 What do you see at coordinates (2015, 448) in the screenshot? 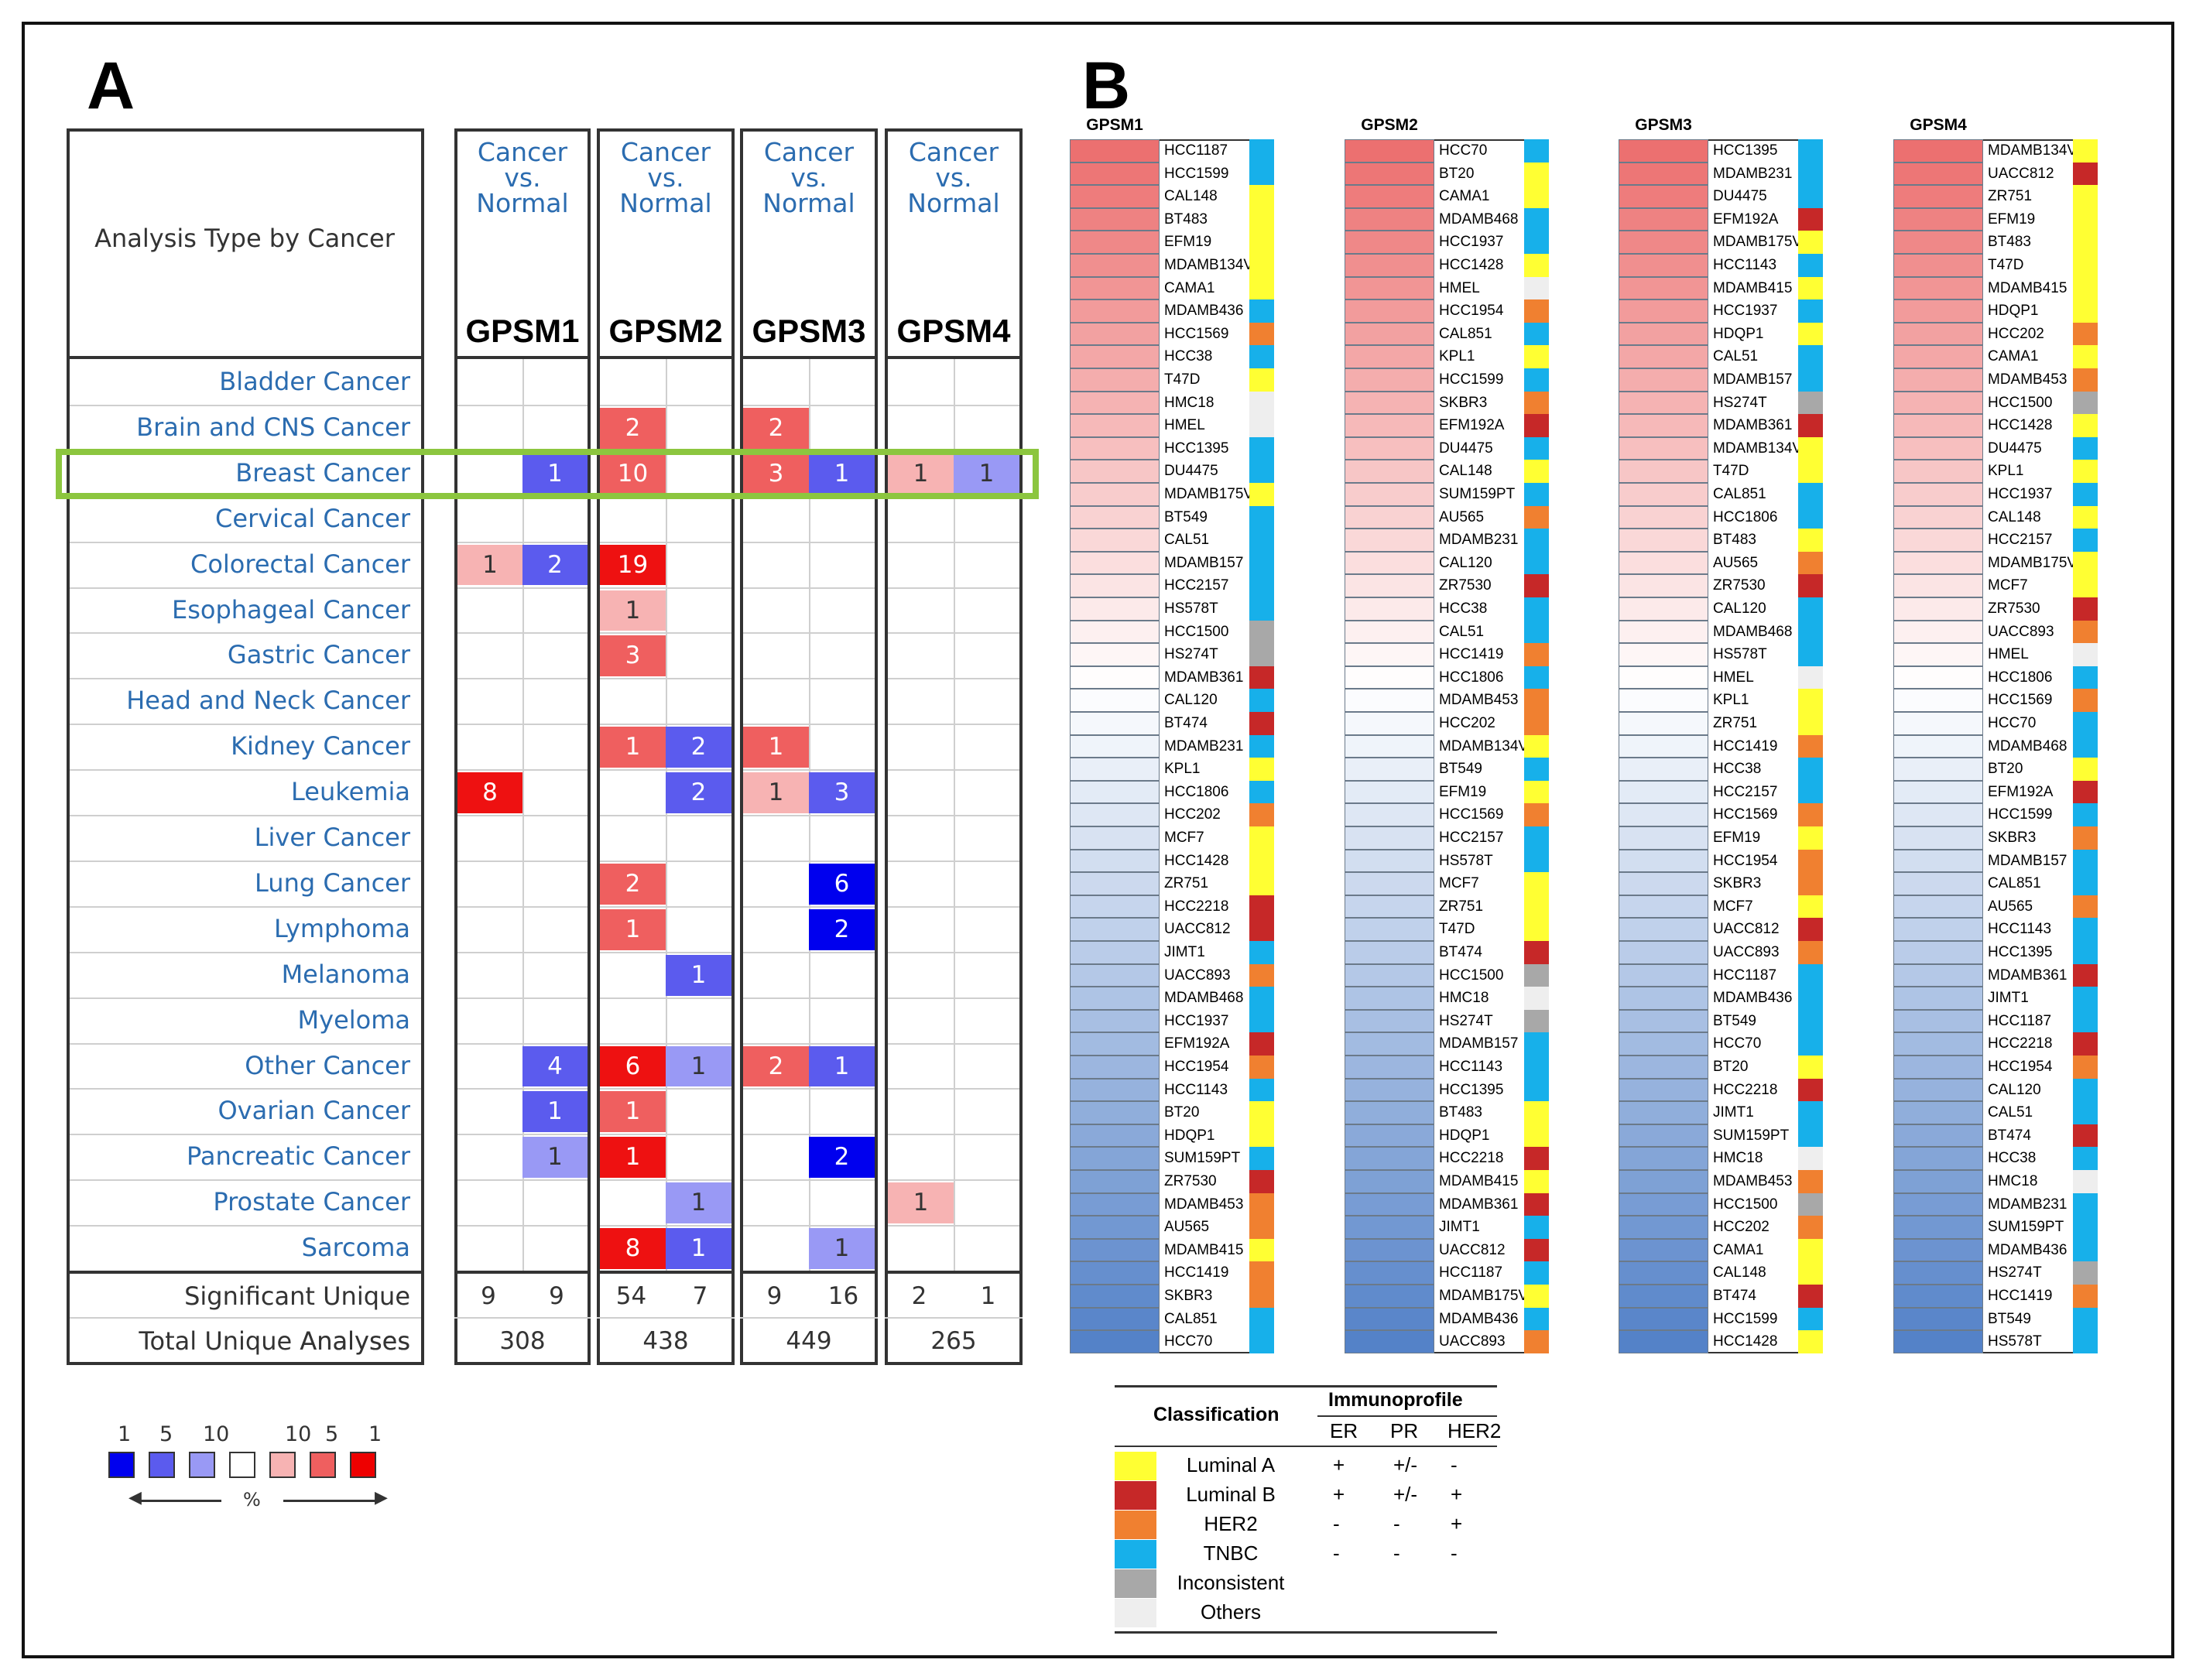
I see `cell-line-label: DU4475` at bounding box center [2015, 448].